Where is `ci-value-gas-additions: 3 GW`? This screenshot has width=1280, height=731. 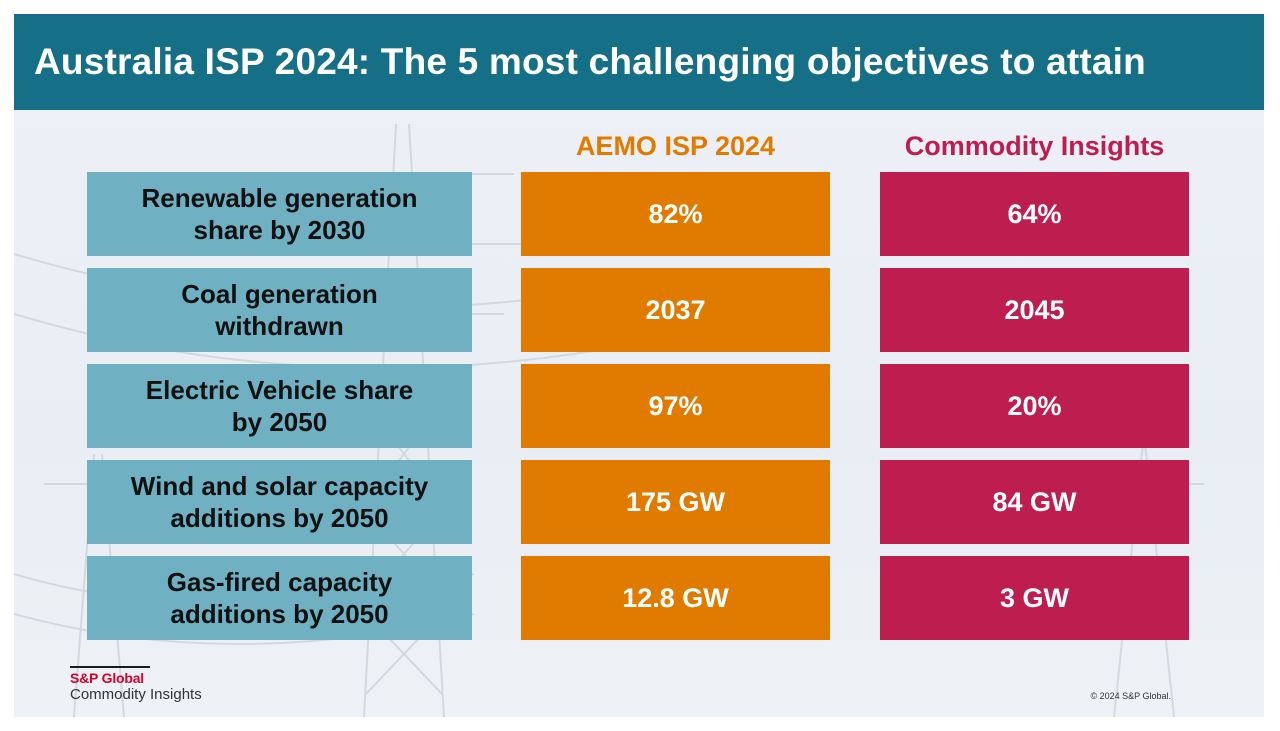
ci-value-gas-additions: 3 GW is located at coordinates (1034, 598).